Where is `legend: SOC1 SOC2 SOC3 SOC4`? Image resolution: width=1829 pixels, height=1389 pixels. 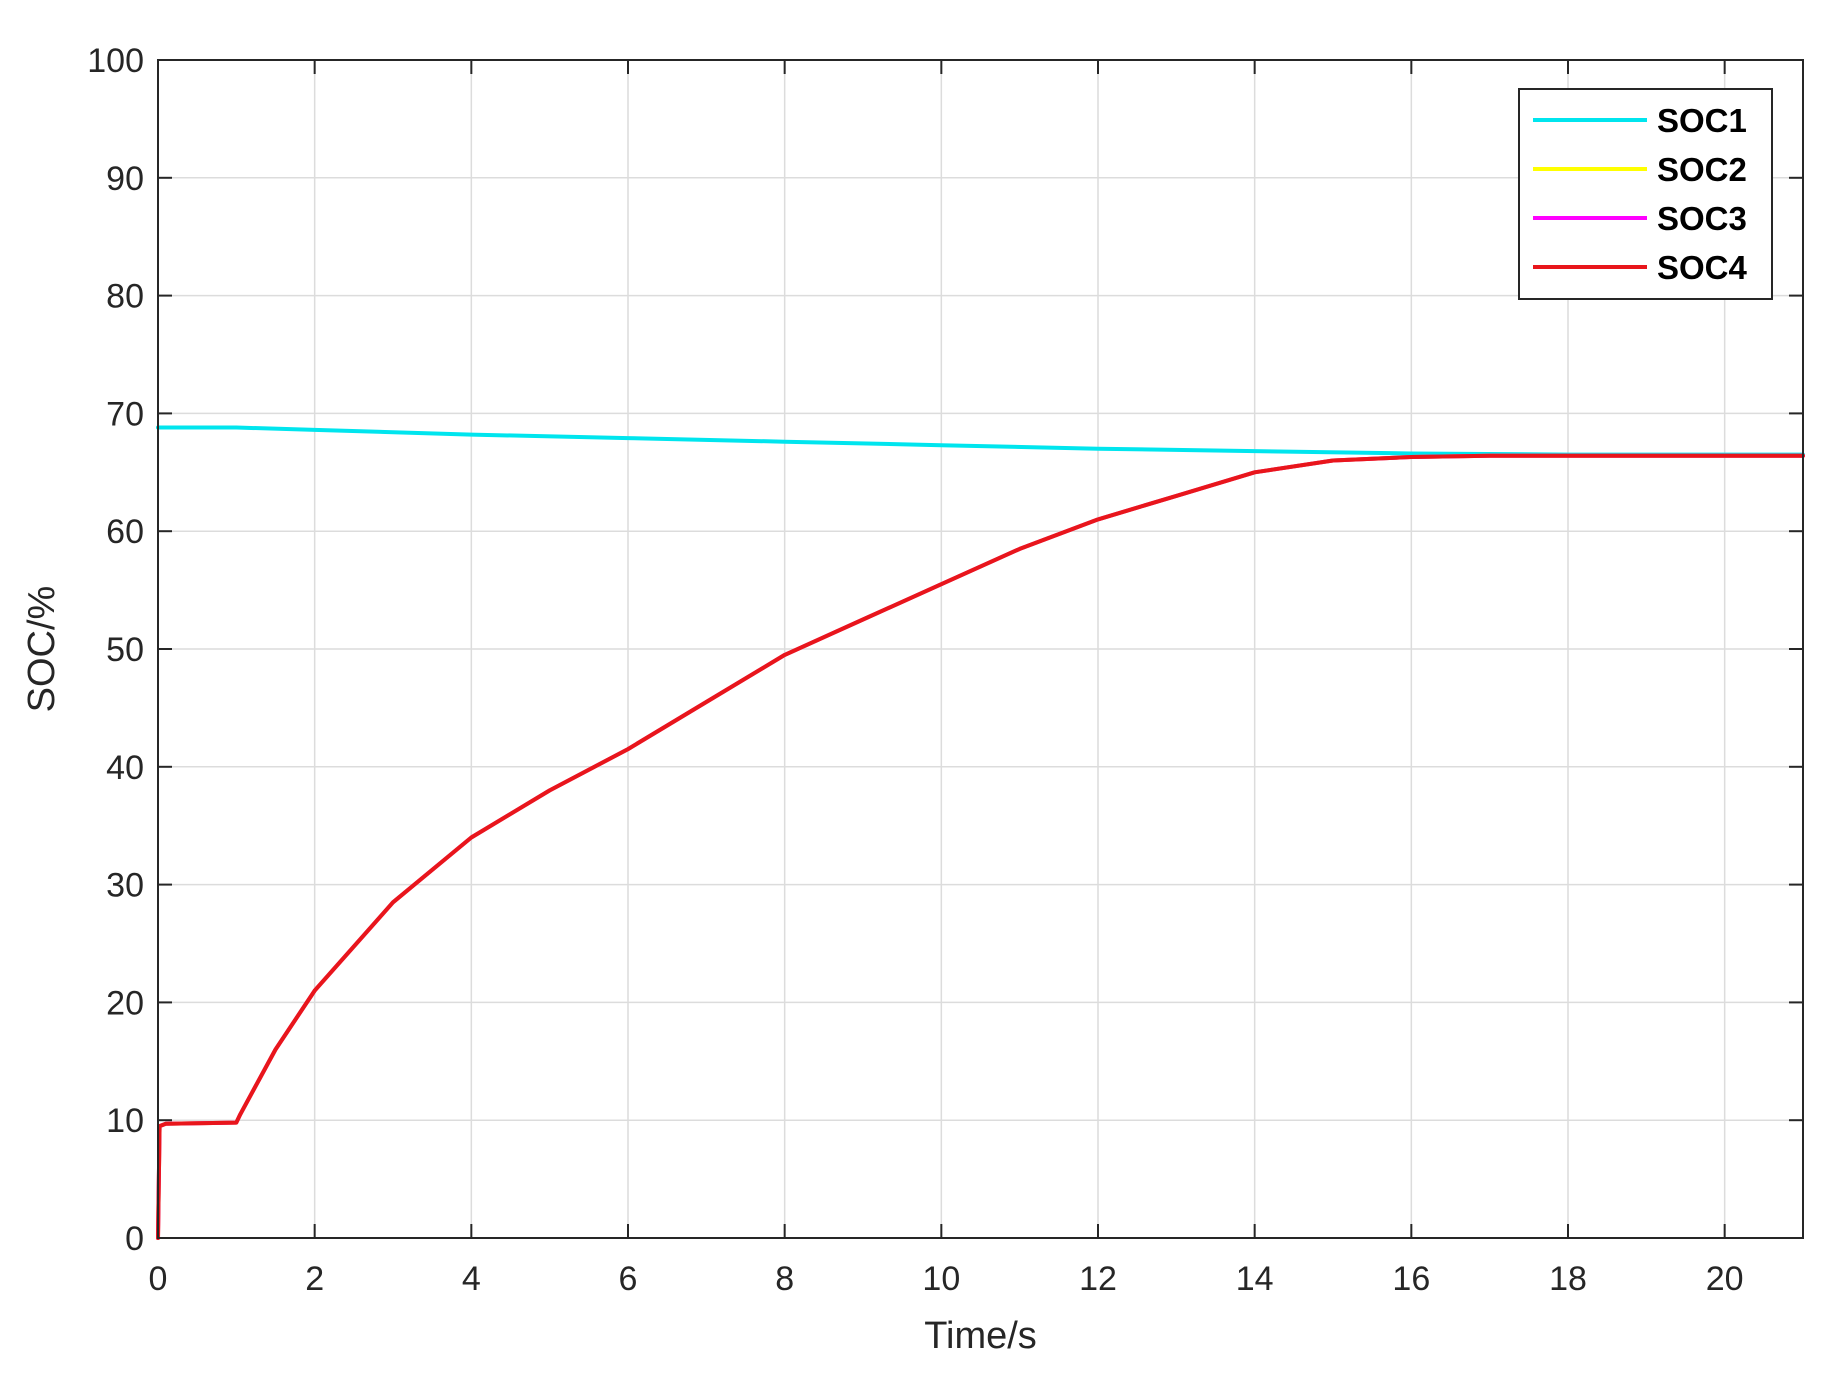
legend: SOC1 SOC2 SOC3 SOC4 is located at coordinates (1645, 194).